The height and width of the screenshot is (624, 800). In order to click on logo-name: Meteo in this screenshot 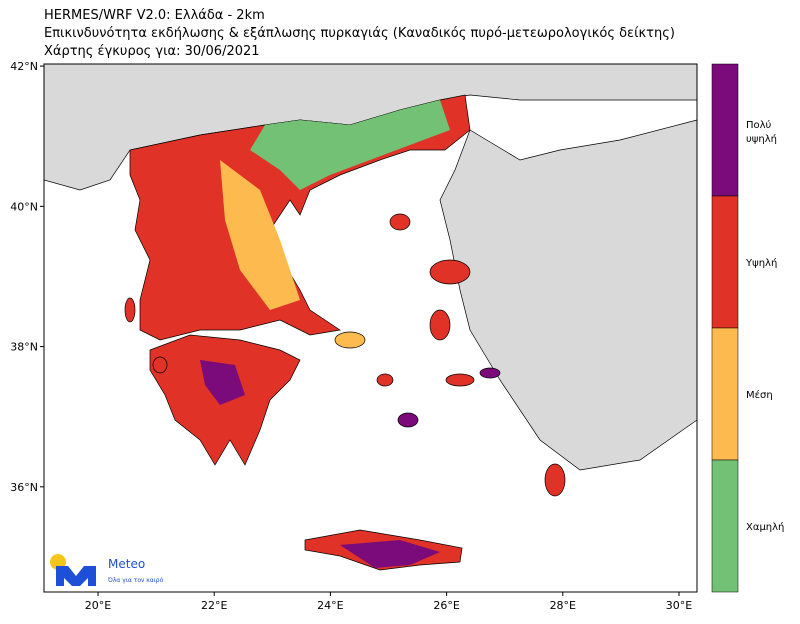, I will do `click(126, 564)`.